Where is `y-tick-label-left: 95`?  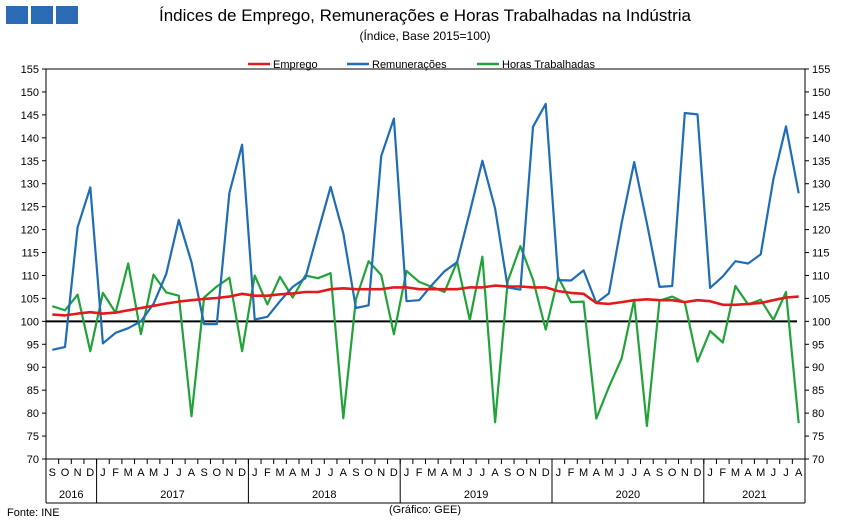 y-tick-label-left: 95 is located at coordinates (33, 345).